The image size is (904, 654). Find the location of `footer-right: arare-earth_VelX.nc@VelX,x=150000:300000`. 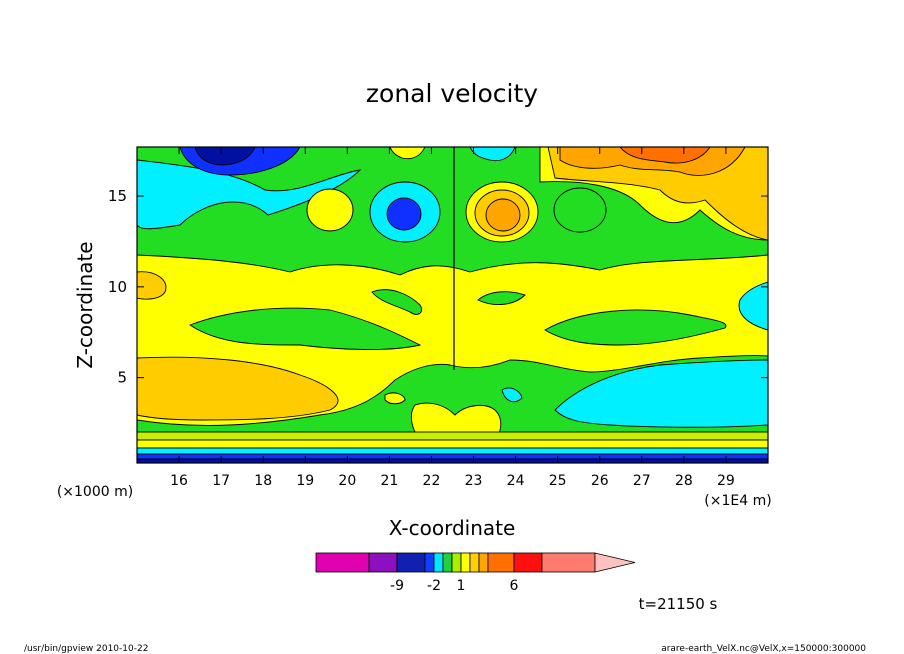

footer-right: arare-earth_VelX.nc@VelX,x=150000:300000 is located at coordinates (763, 649).